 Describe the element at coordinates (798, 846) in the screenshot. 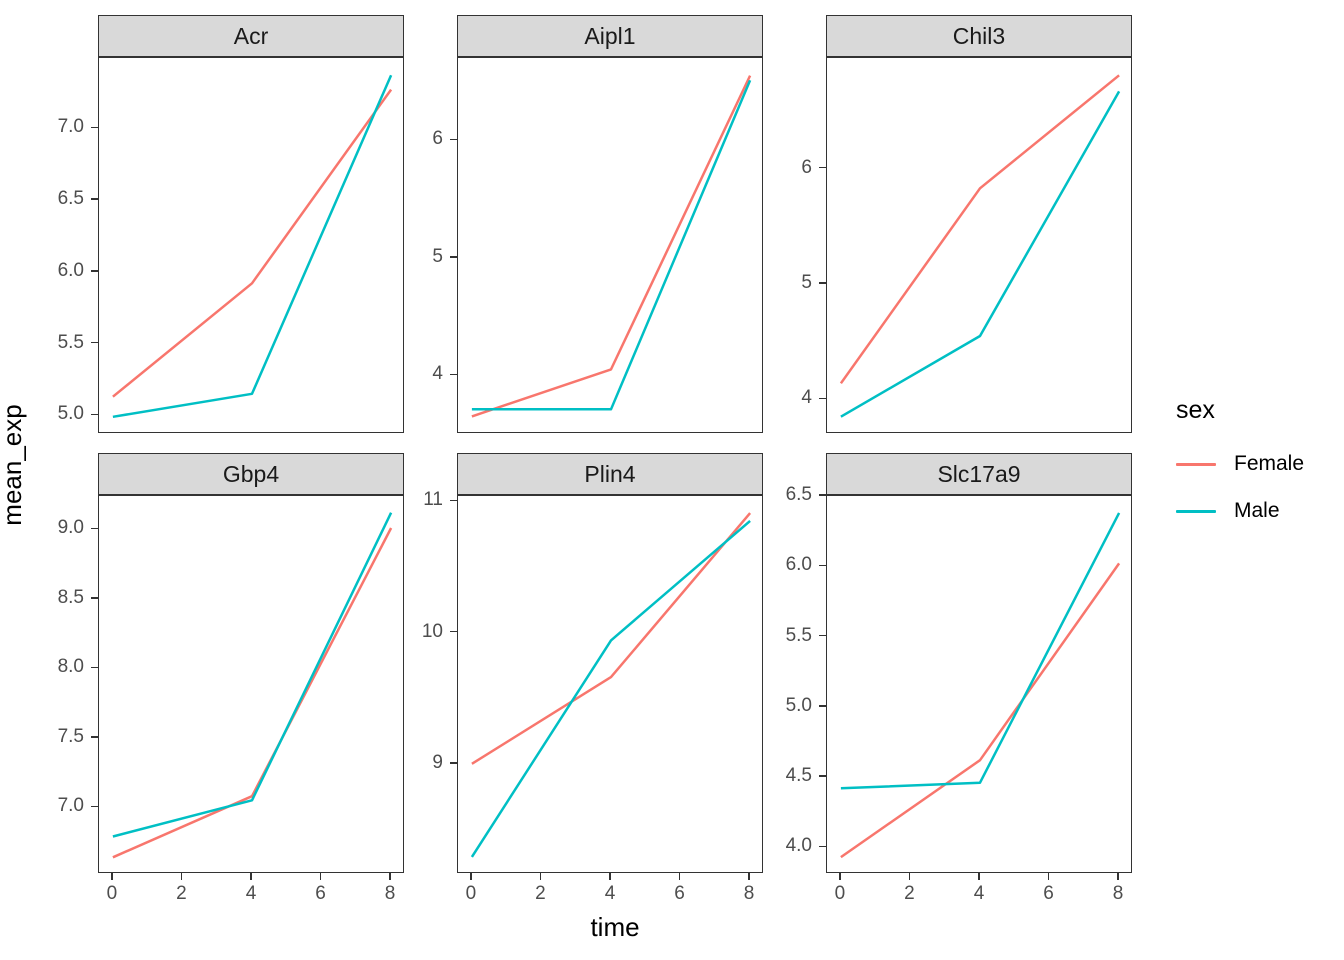

I see `y-tick-label: 4.0` at that location.